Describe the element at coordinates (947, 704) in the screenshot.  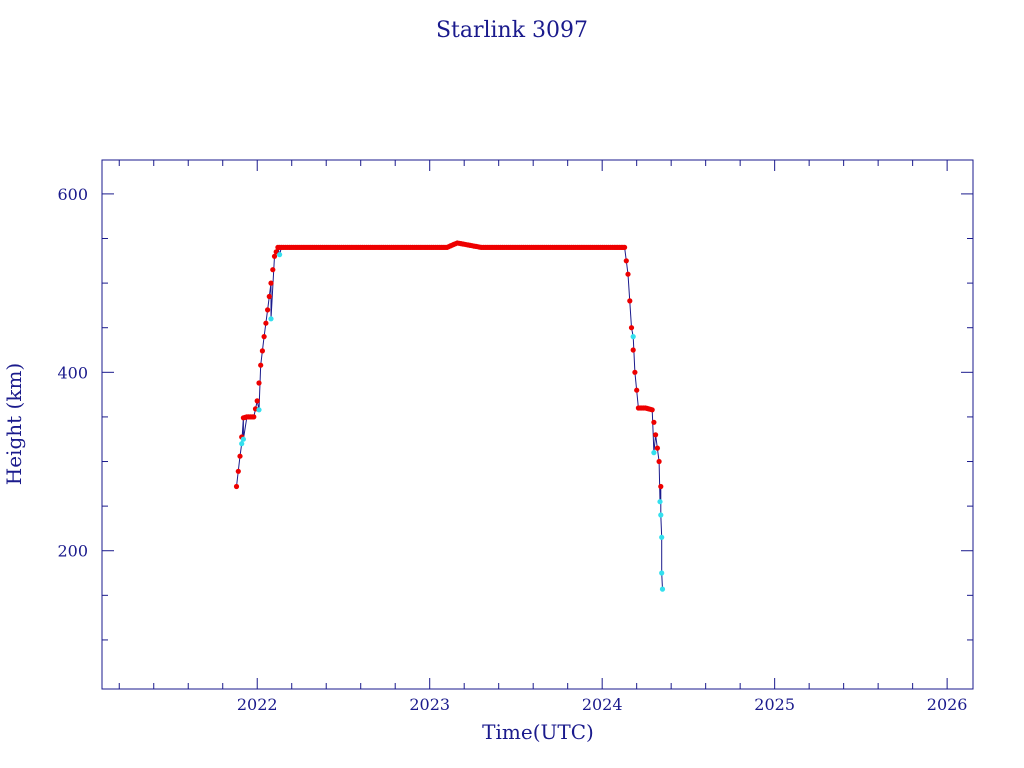
I see `x-tick-label: 2026` at that location.